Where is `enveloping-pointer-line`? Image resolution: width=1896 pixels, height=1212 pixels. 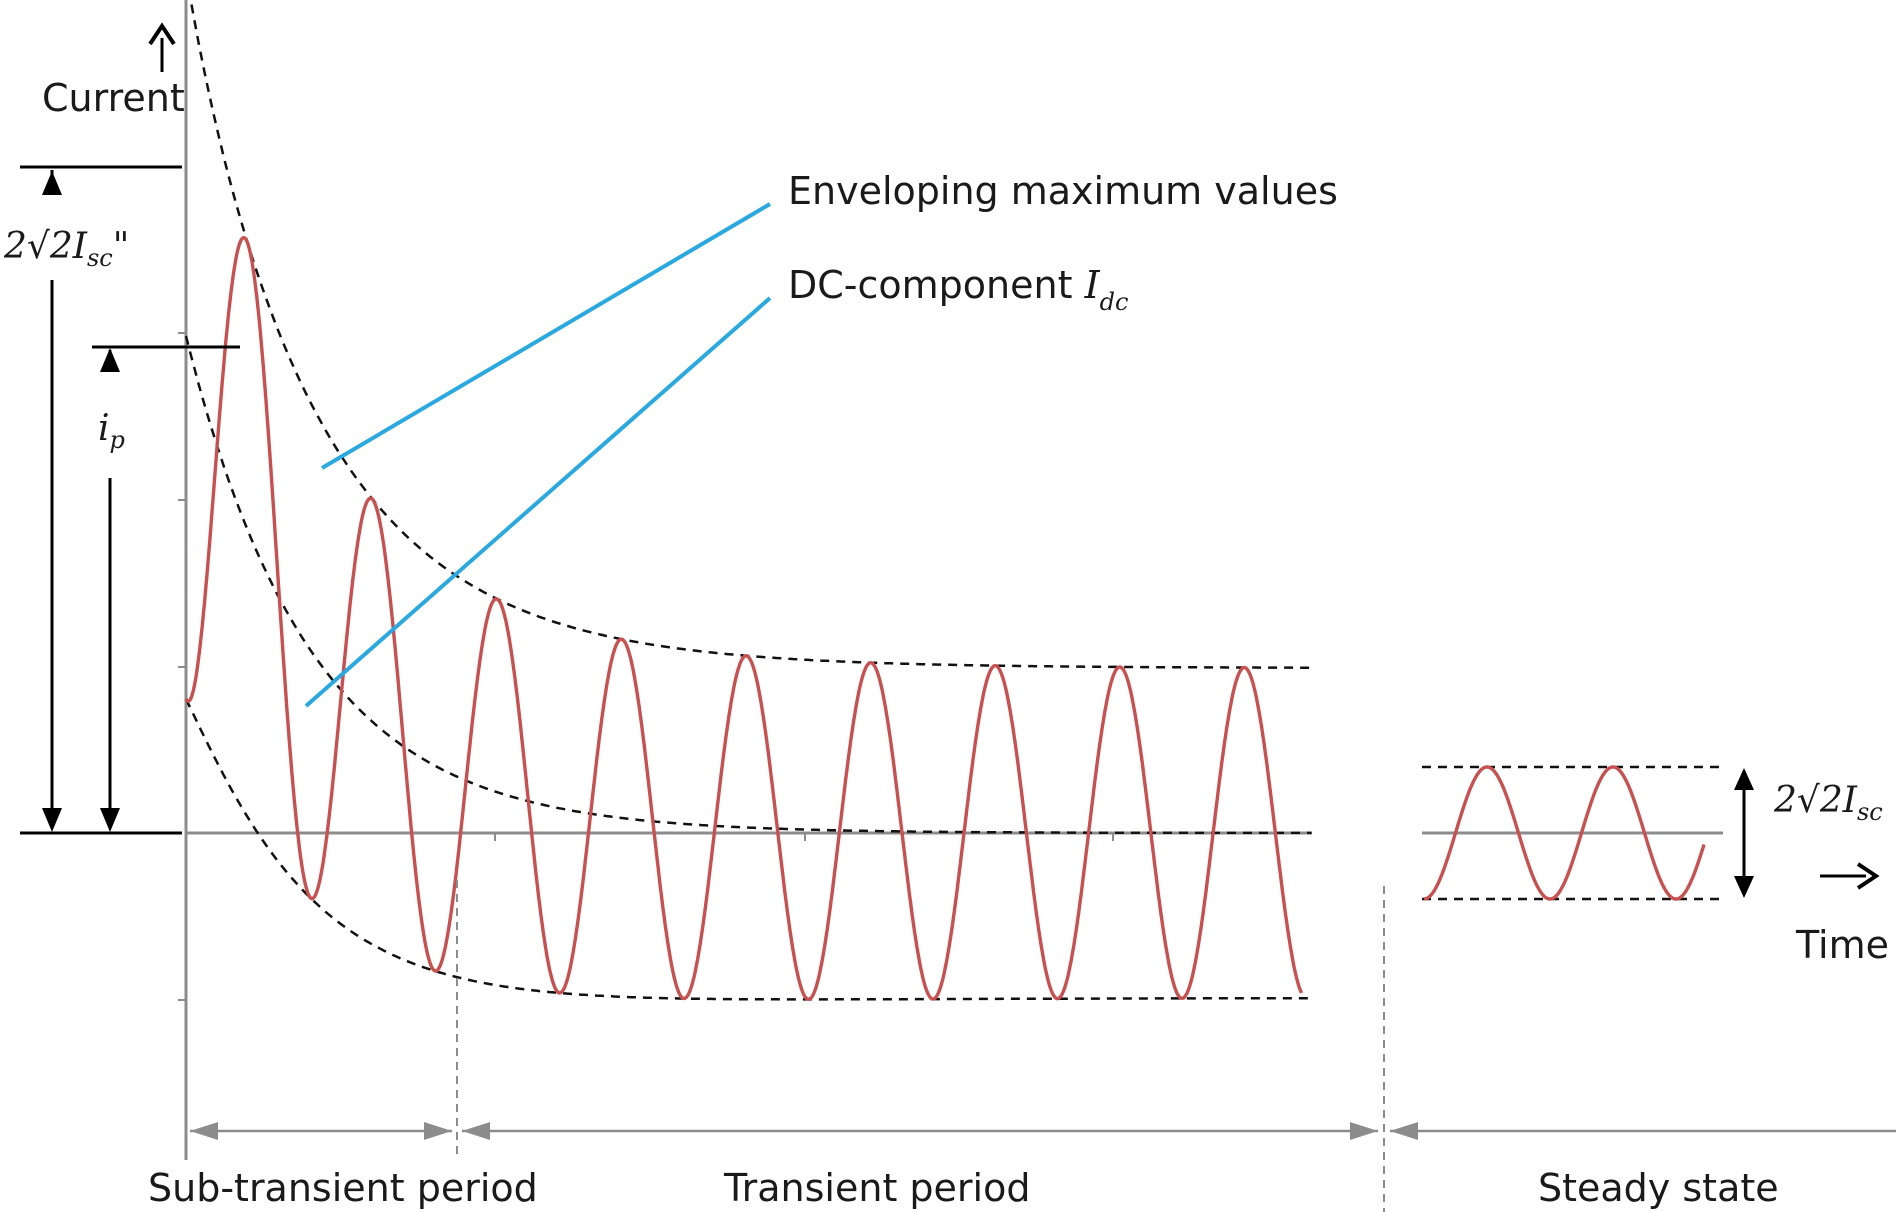
enveloping-pointer-line is located at coordinates (546, 336).